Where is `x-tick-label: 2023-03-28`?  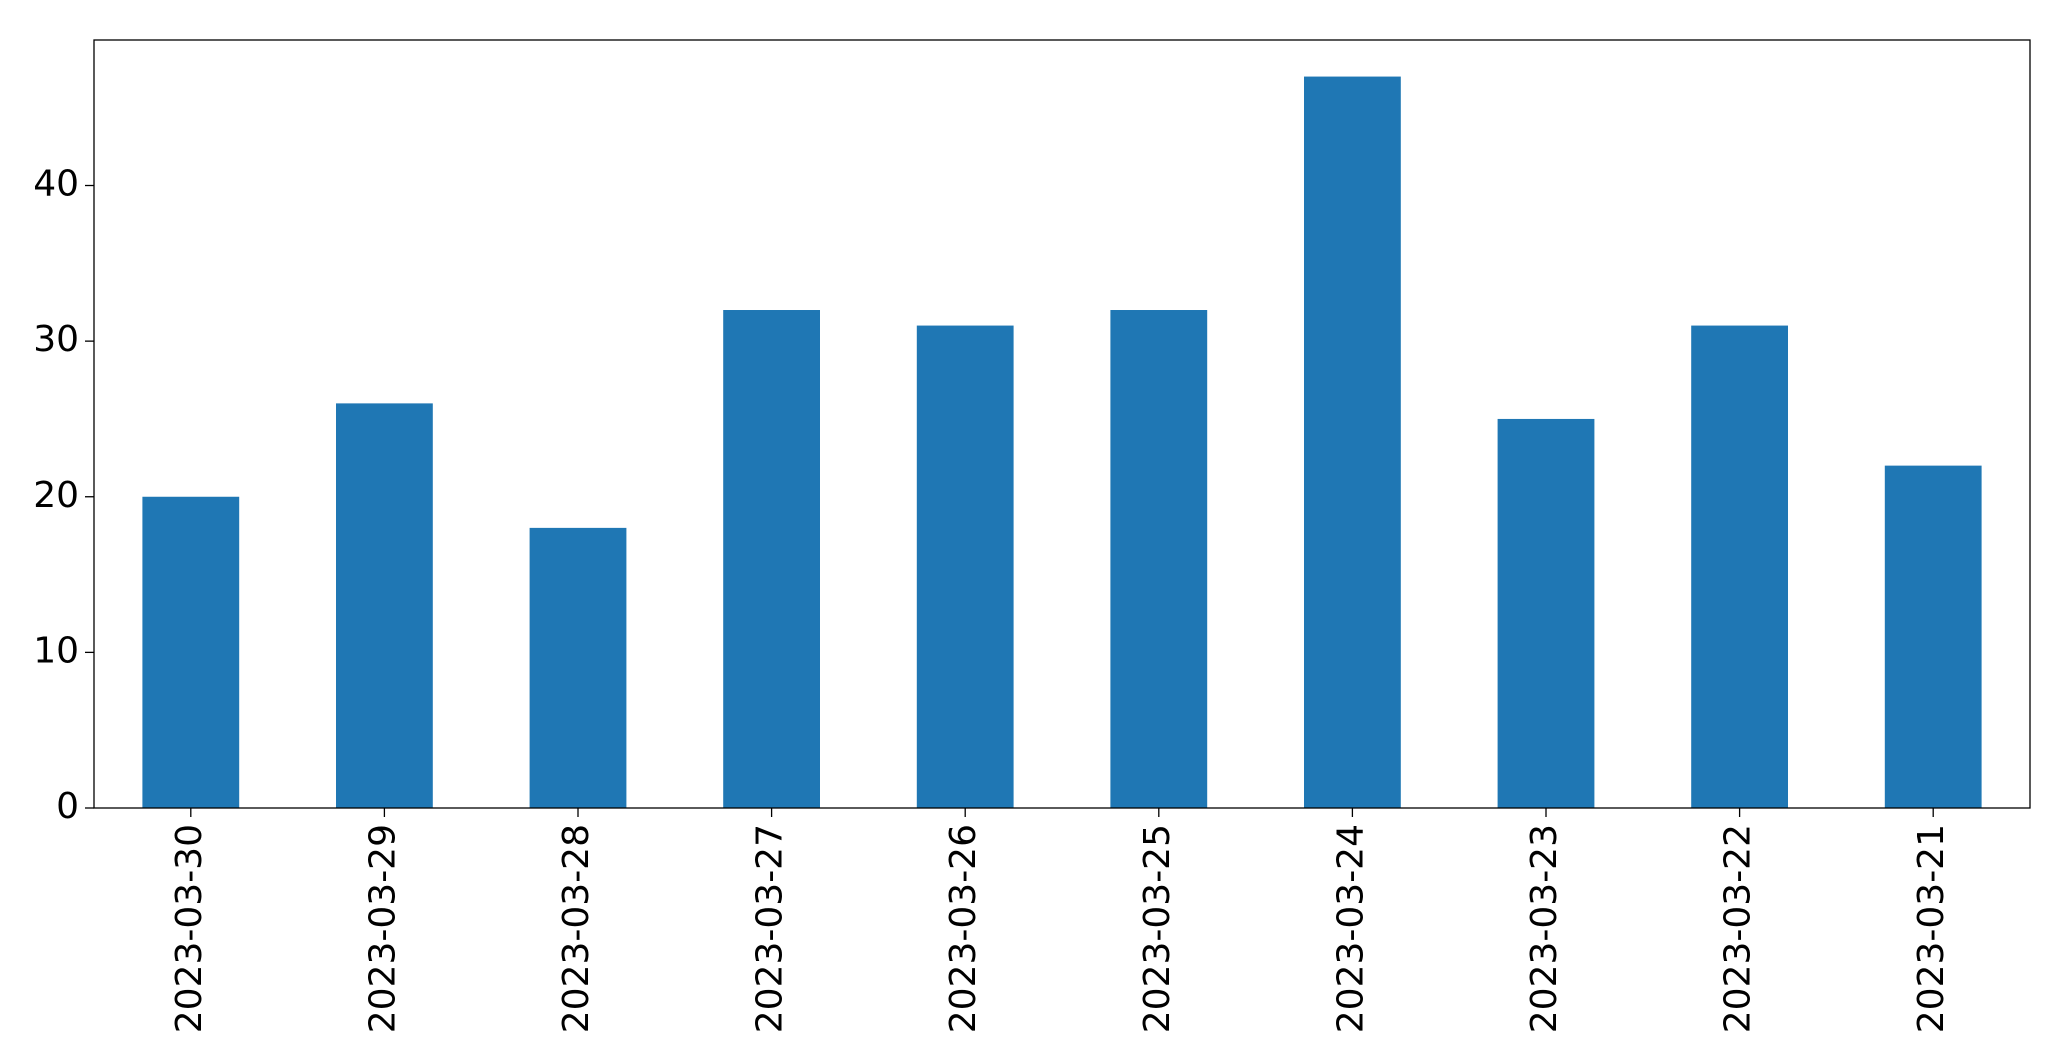 x-tick-label: 2023-03-28 is located at coordinates (576, 928).